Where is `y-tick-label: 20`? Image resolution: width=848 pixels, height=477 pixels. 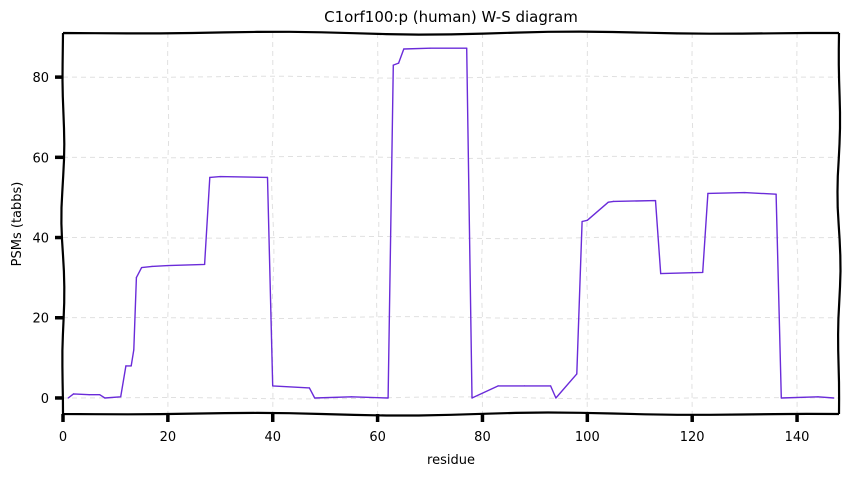 y-tick-label: 20 is located at coordinates (40, 319).